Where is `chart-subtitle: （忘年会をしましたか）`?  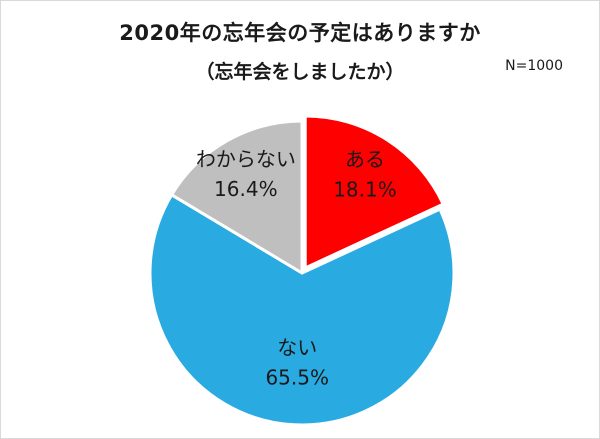
chart-subtitle: （忘年会をしましたか） is located at coordinates (300, 72).